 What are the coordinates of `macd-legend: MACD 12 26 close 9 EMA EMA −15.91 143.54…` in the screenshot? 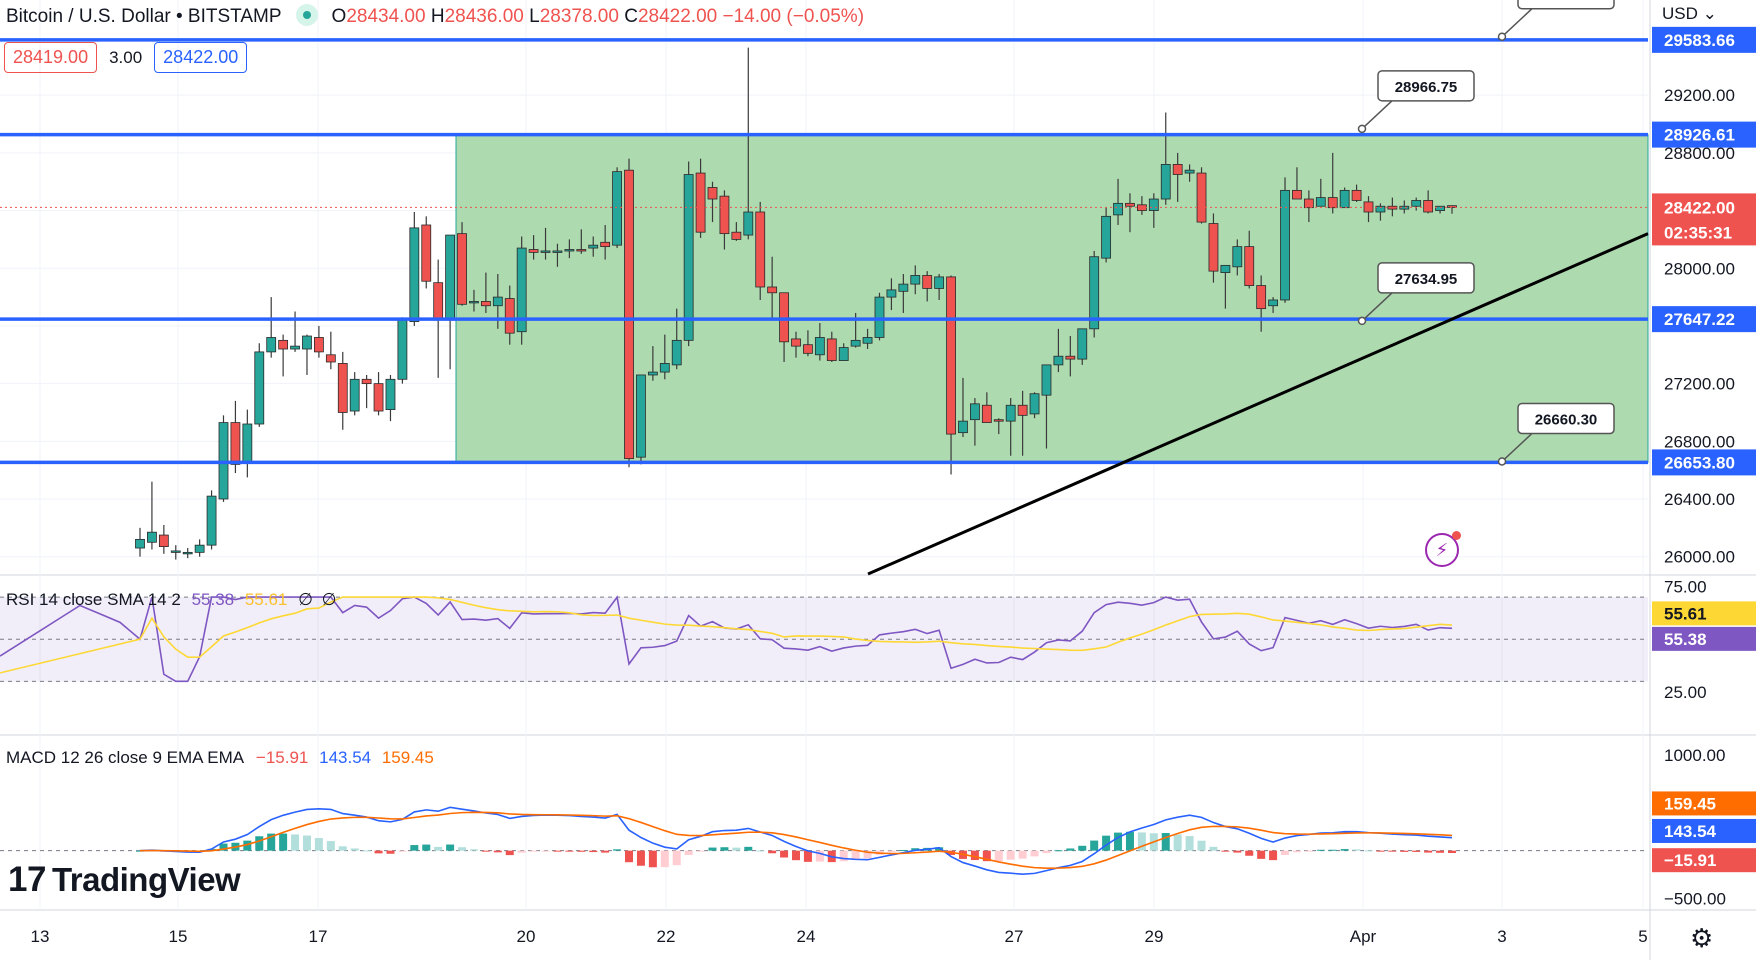 It's located at (220, 758).